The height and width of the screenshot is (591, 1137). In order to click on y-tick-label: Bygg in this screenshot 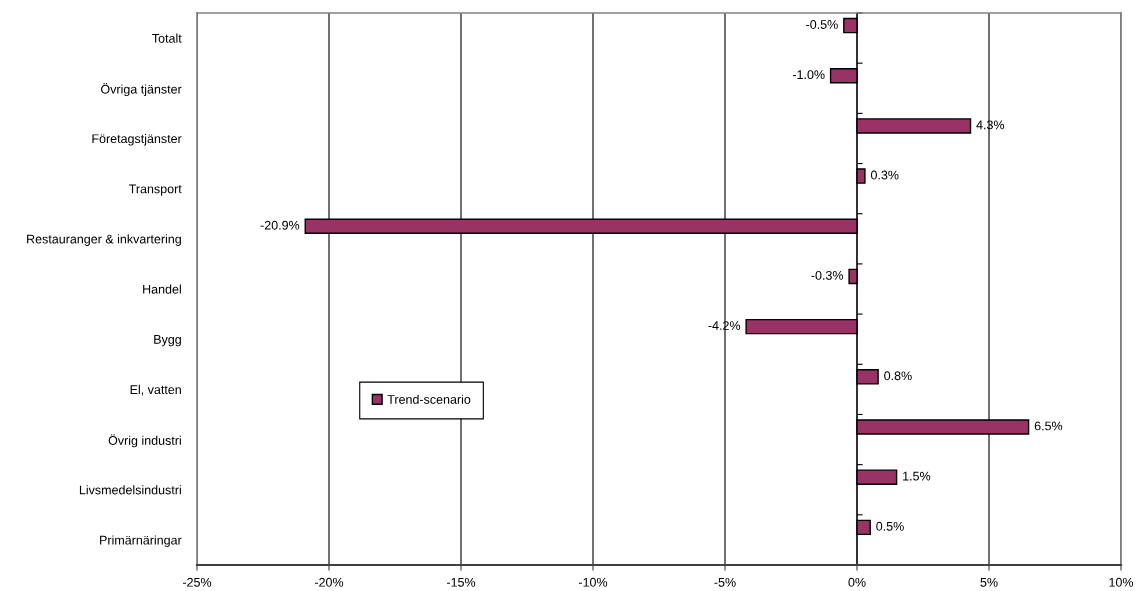, I will do `click(167, 341)`.